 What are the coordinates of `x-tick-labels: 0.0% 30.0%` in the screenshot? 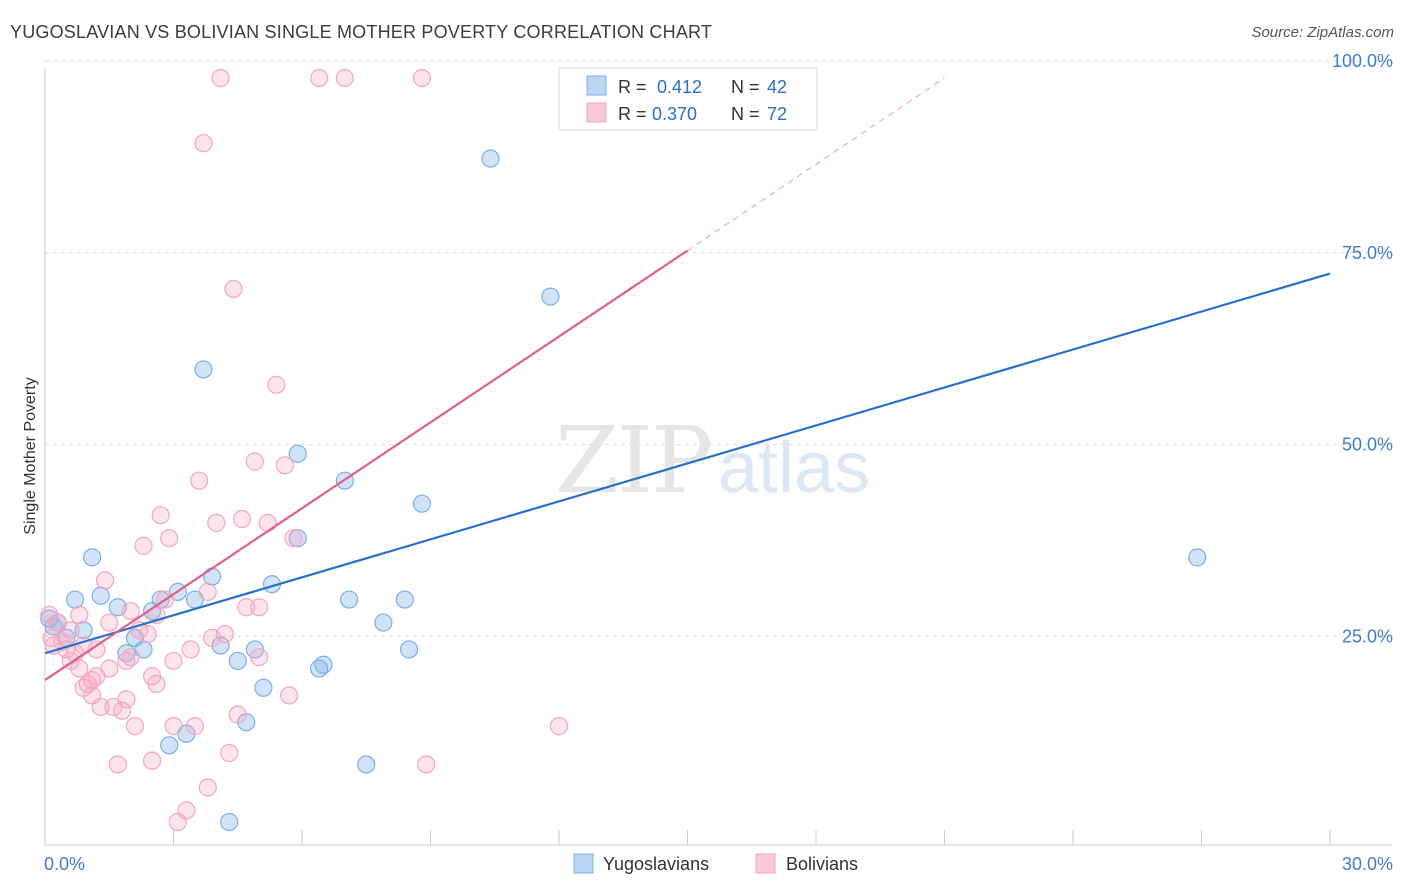 It's located at (718, 864).